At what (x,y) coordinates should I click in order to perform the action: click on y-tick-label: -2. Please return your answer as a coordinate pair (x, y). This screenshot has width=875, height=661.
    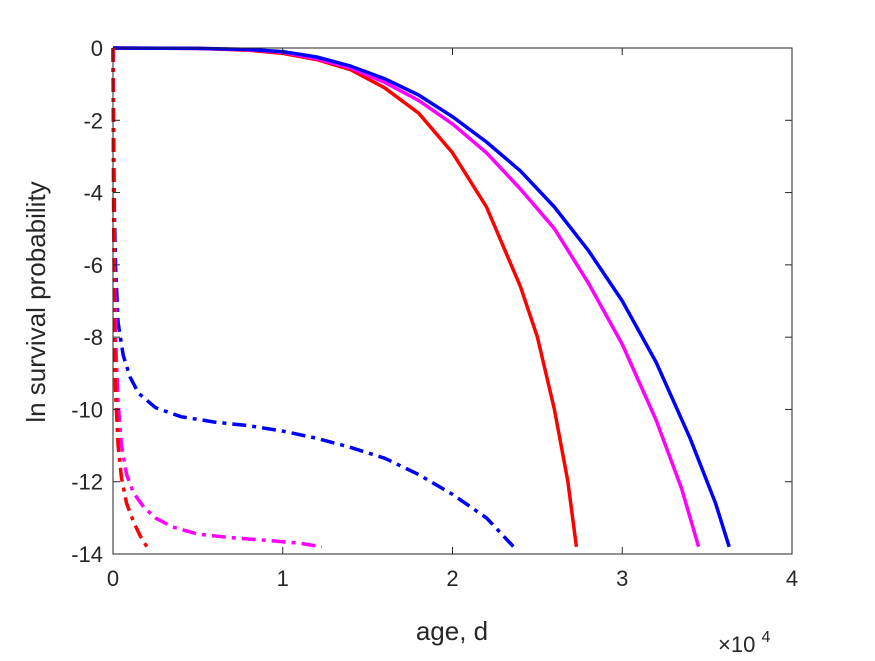
    Looking at the image, I should click on (93, 120).